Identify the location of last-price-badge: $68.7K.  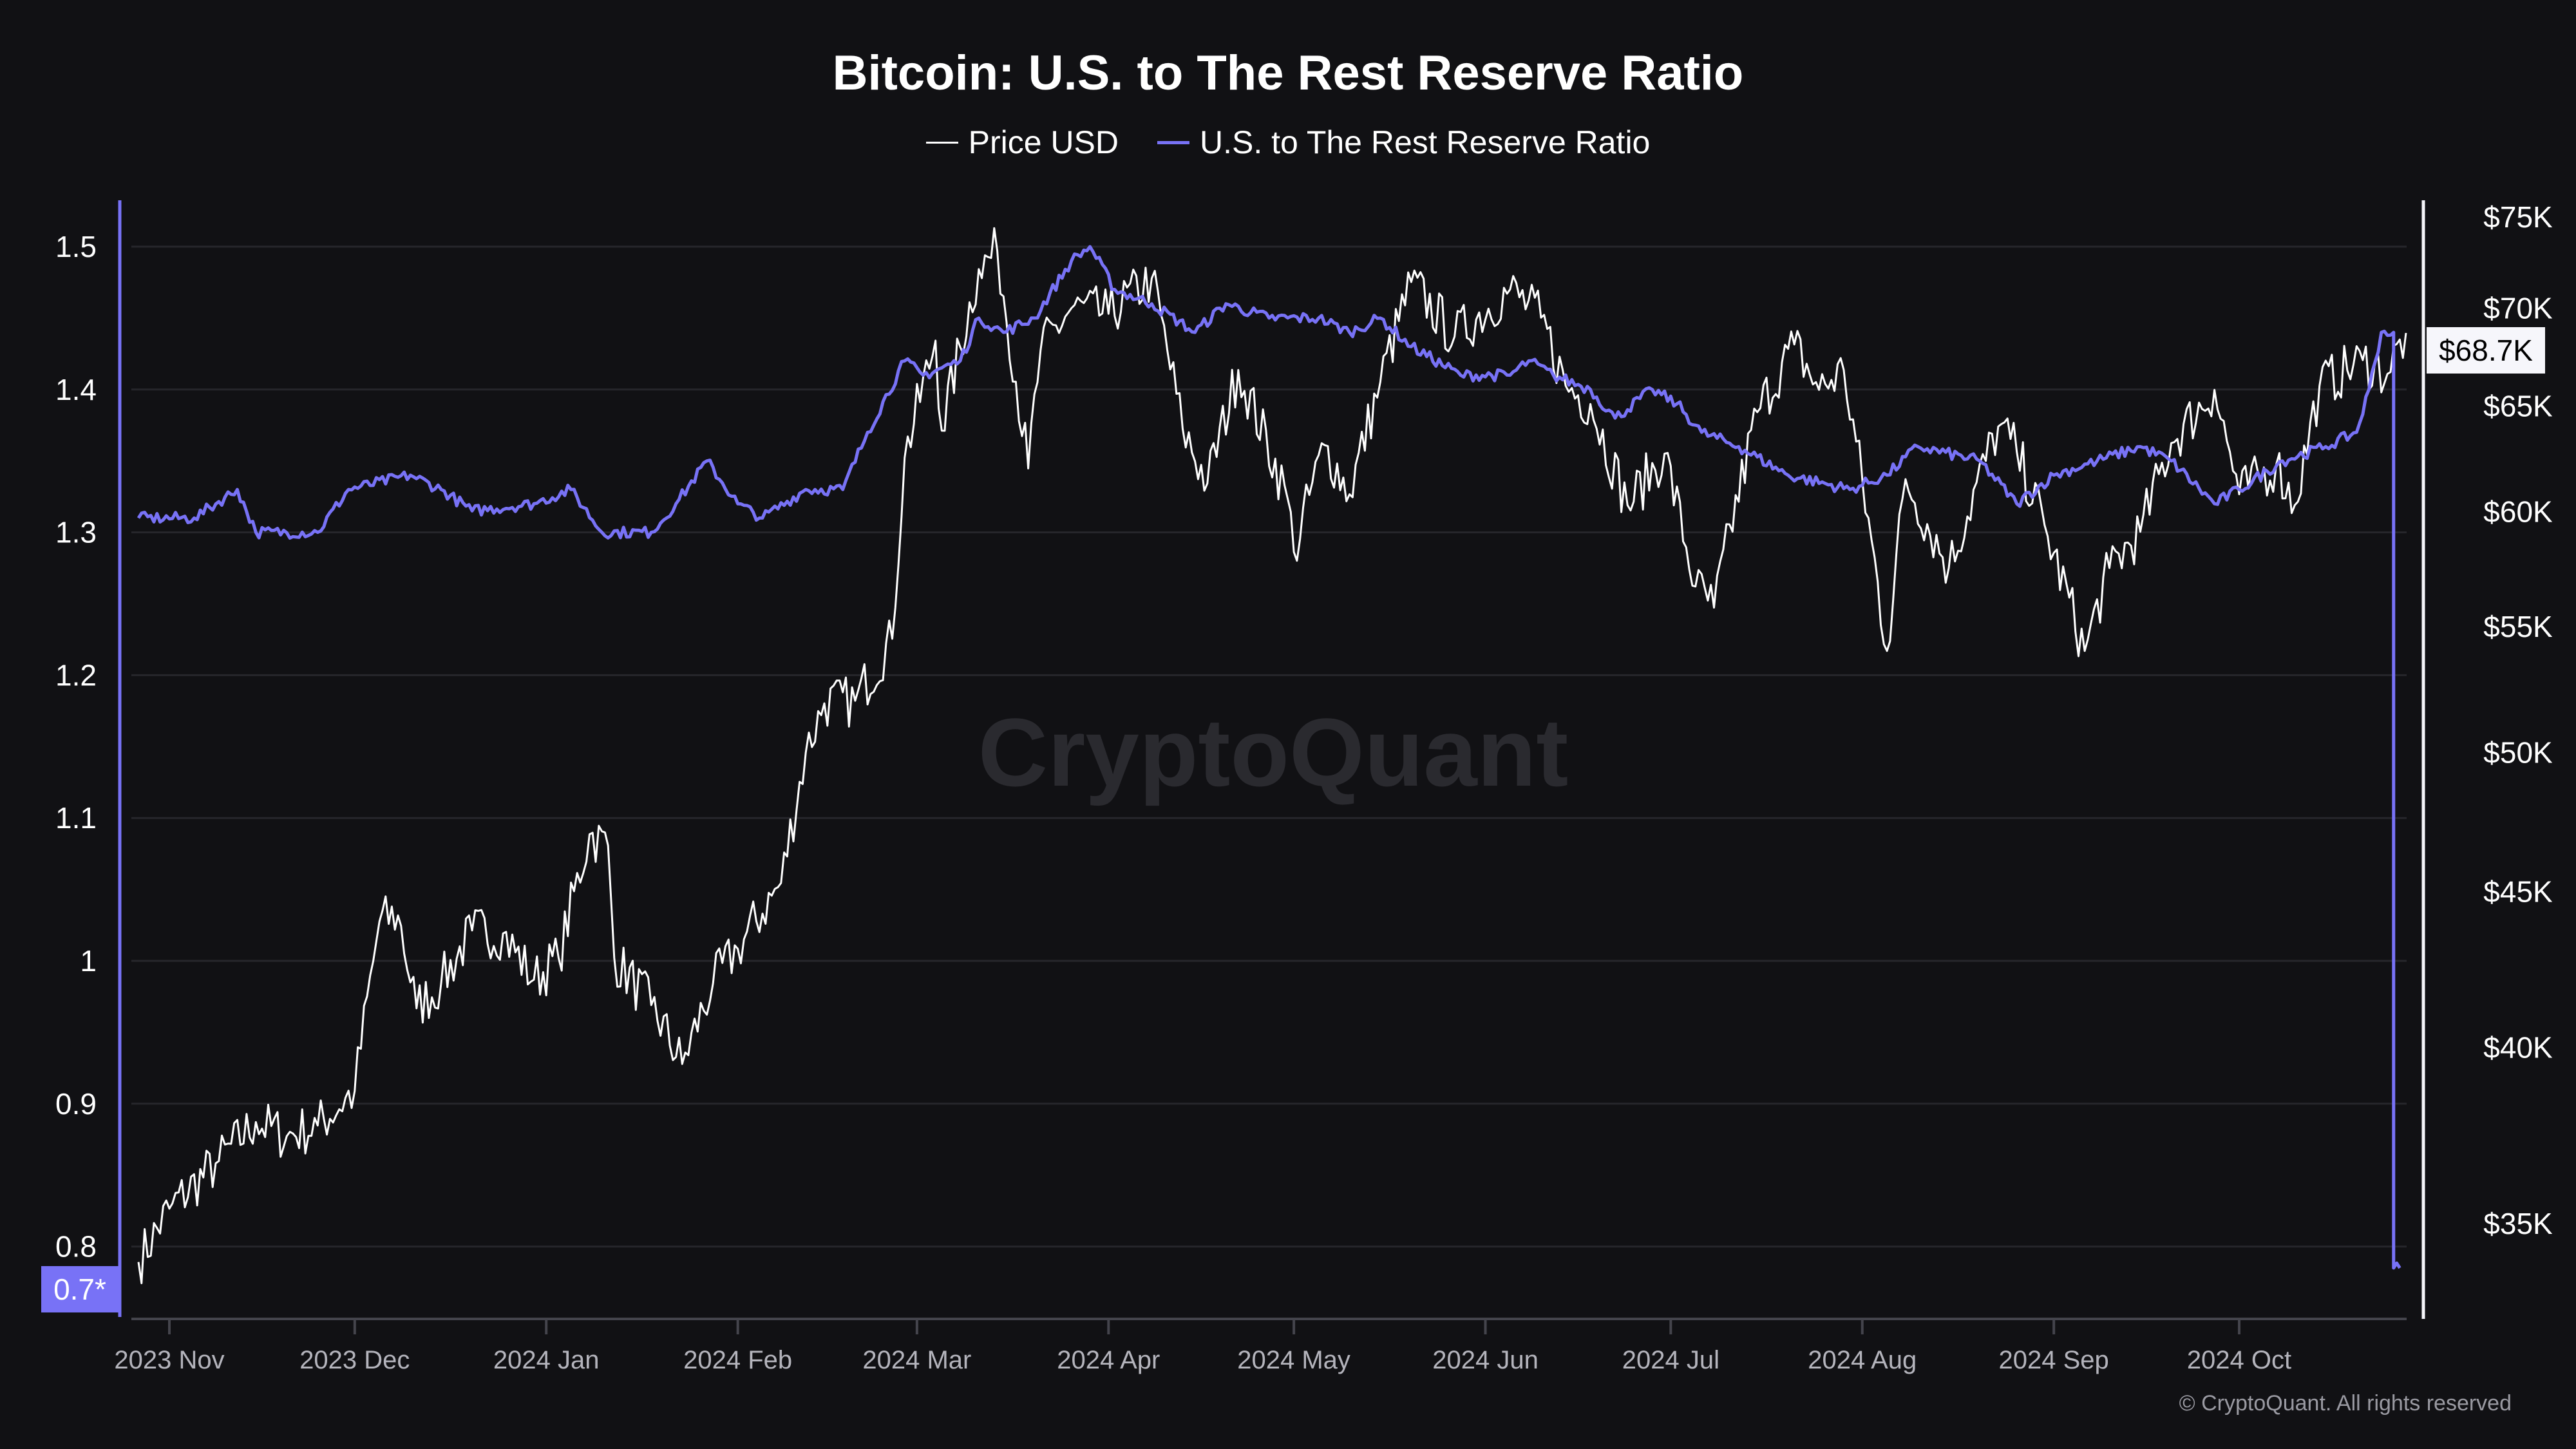
(2486, 350).